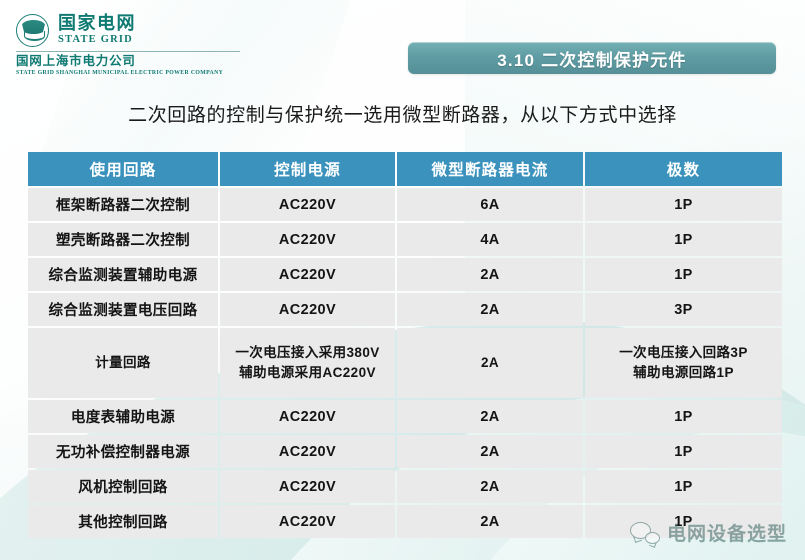  I want to click on cell-line: 一次电压接入回路3P, so click(683, 353).